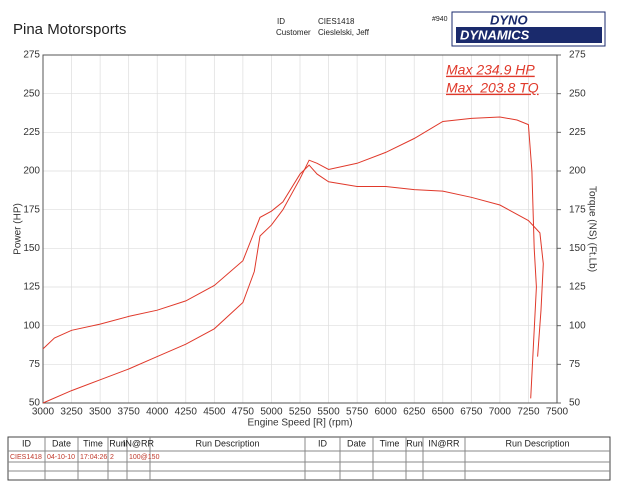 The width and height of the screenshot is (640, 499). What do you see at coordinates (495, 34) in the screenshot?
I see `logo-bottom: DYNAMICS` at bounding box center [495, 34].